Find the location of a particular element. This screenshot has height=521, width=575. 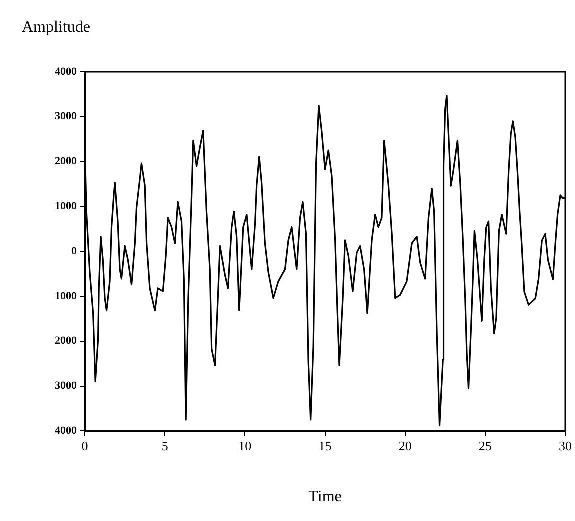

x-tick-label: 30 is located at coordinates (565, 446).